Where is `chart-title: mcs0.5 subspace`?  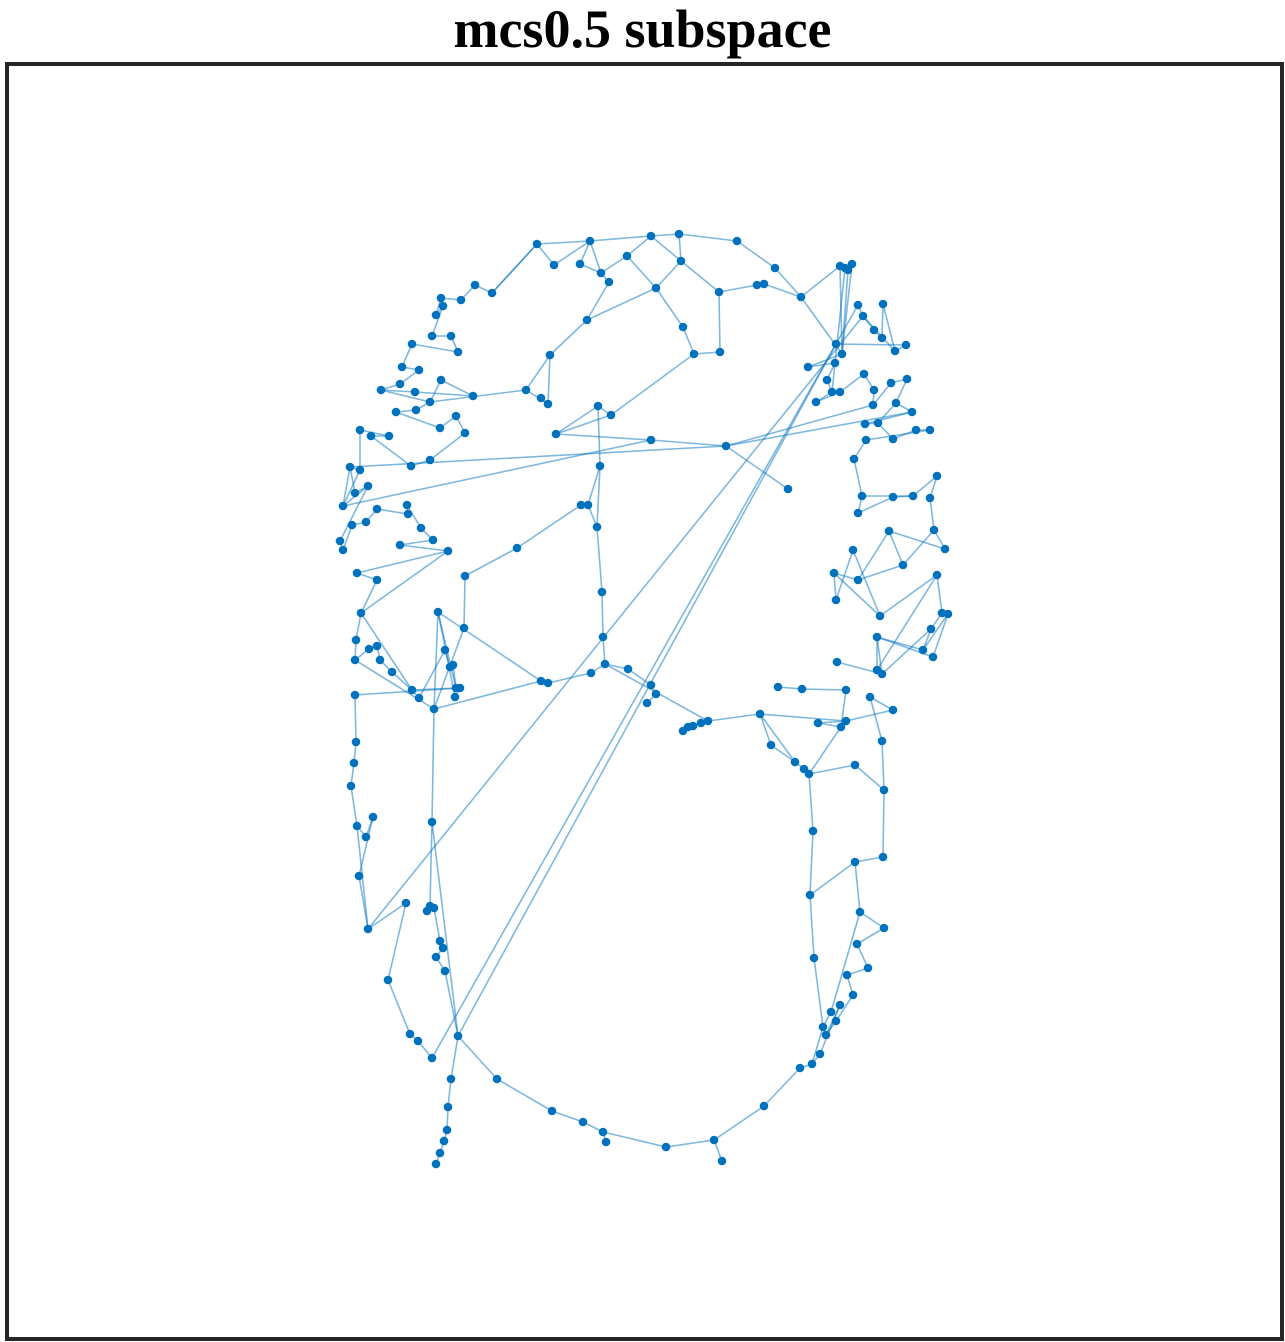 chart-title: mcs0.5 subspace is located at coordinates (642, 29).